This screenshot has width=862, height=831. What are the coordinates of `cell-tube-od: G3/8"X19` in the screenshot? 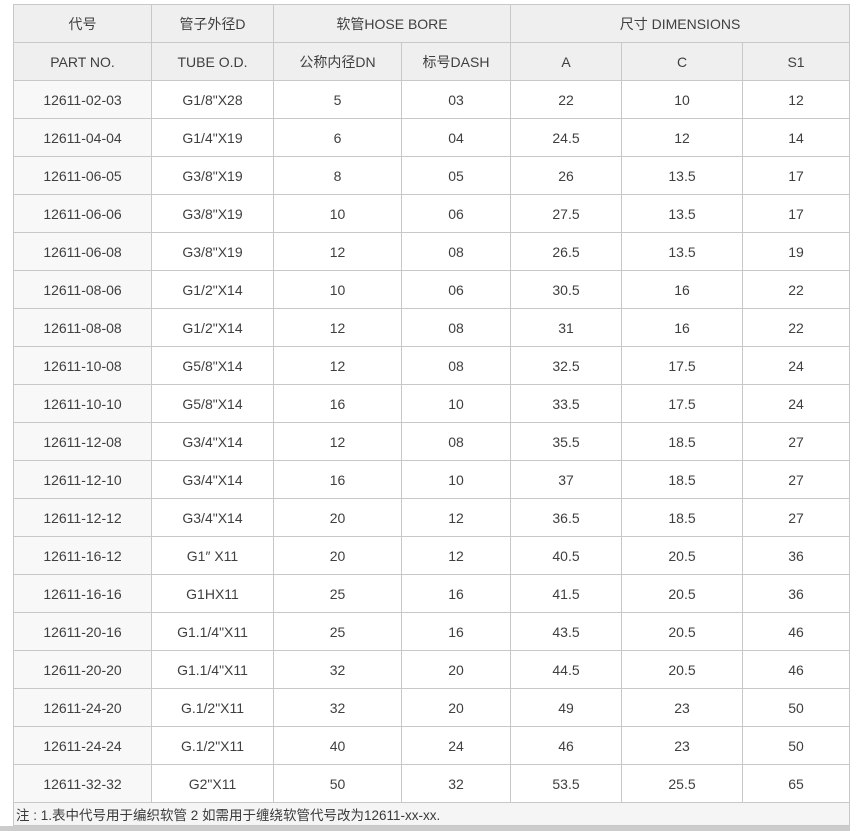 It's located at (212, 213).